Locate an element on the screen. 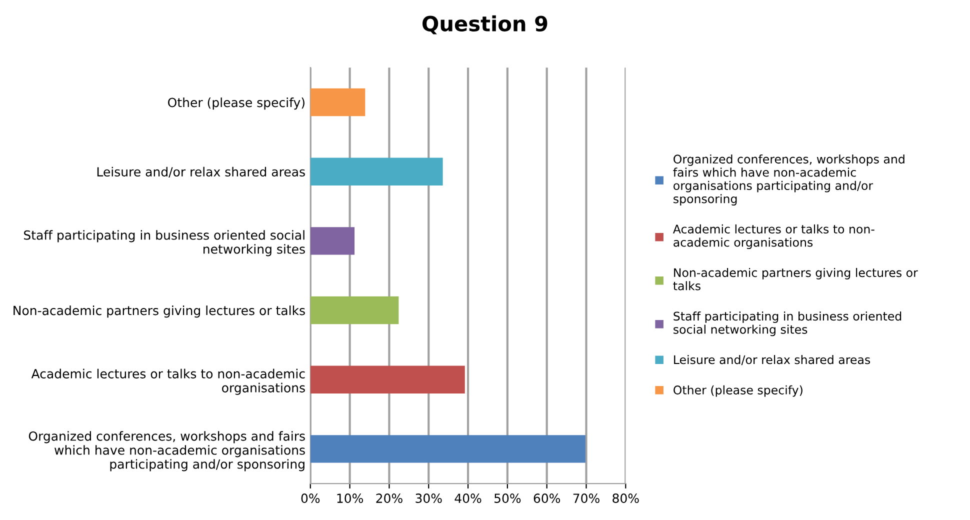 The height and width of the screenshot is (520, 970). x-tick-label: 0% is located at coordinates (310, 498).